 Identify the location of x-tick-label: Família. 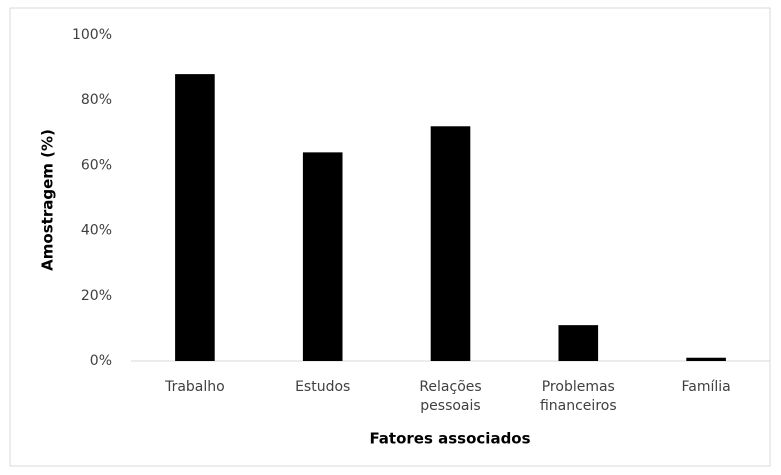
(705, 387).